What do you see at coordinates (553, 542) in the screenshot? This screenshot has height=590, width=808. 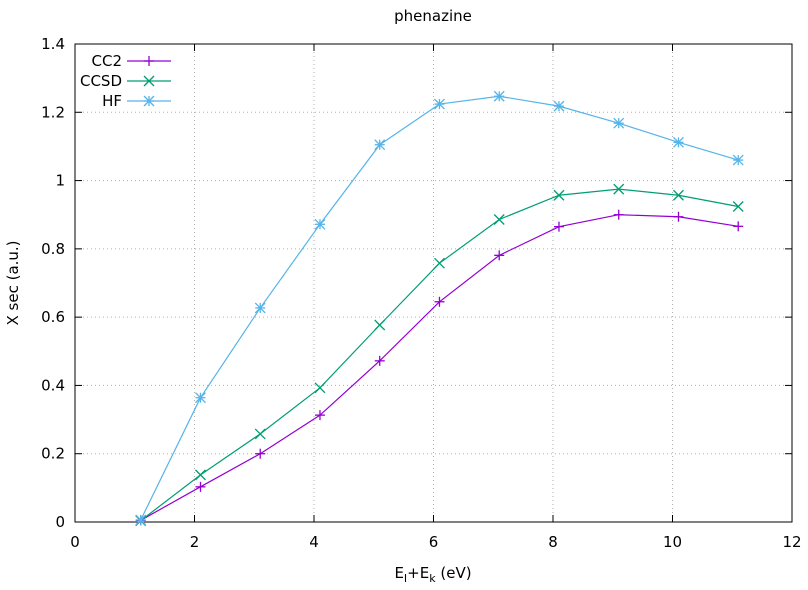 I see `x-tick-label: 8` at bounding box center [553, 542].